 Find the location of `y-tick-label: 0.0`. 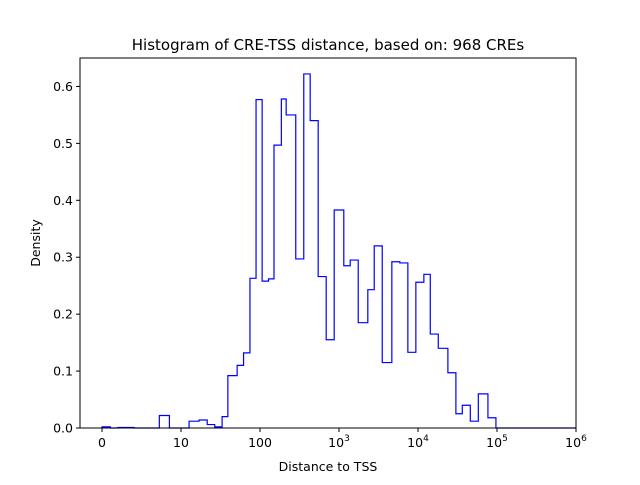

y-tick-label: 0.0 is located at coordinates (63, 428).